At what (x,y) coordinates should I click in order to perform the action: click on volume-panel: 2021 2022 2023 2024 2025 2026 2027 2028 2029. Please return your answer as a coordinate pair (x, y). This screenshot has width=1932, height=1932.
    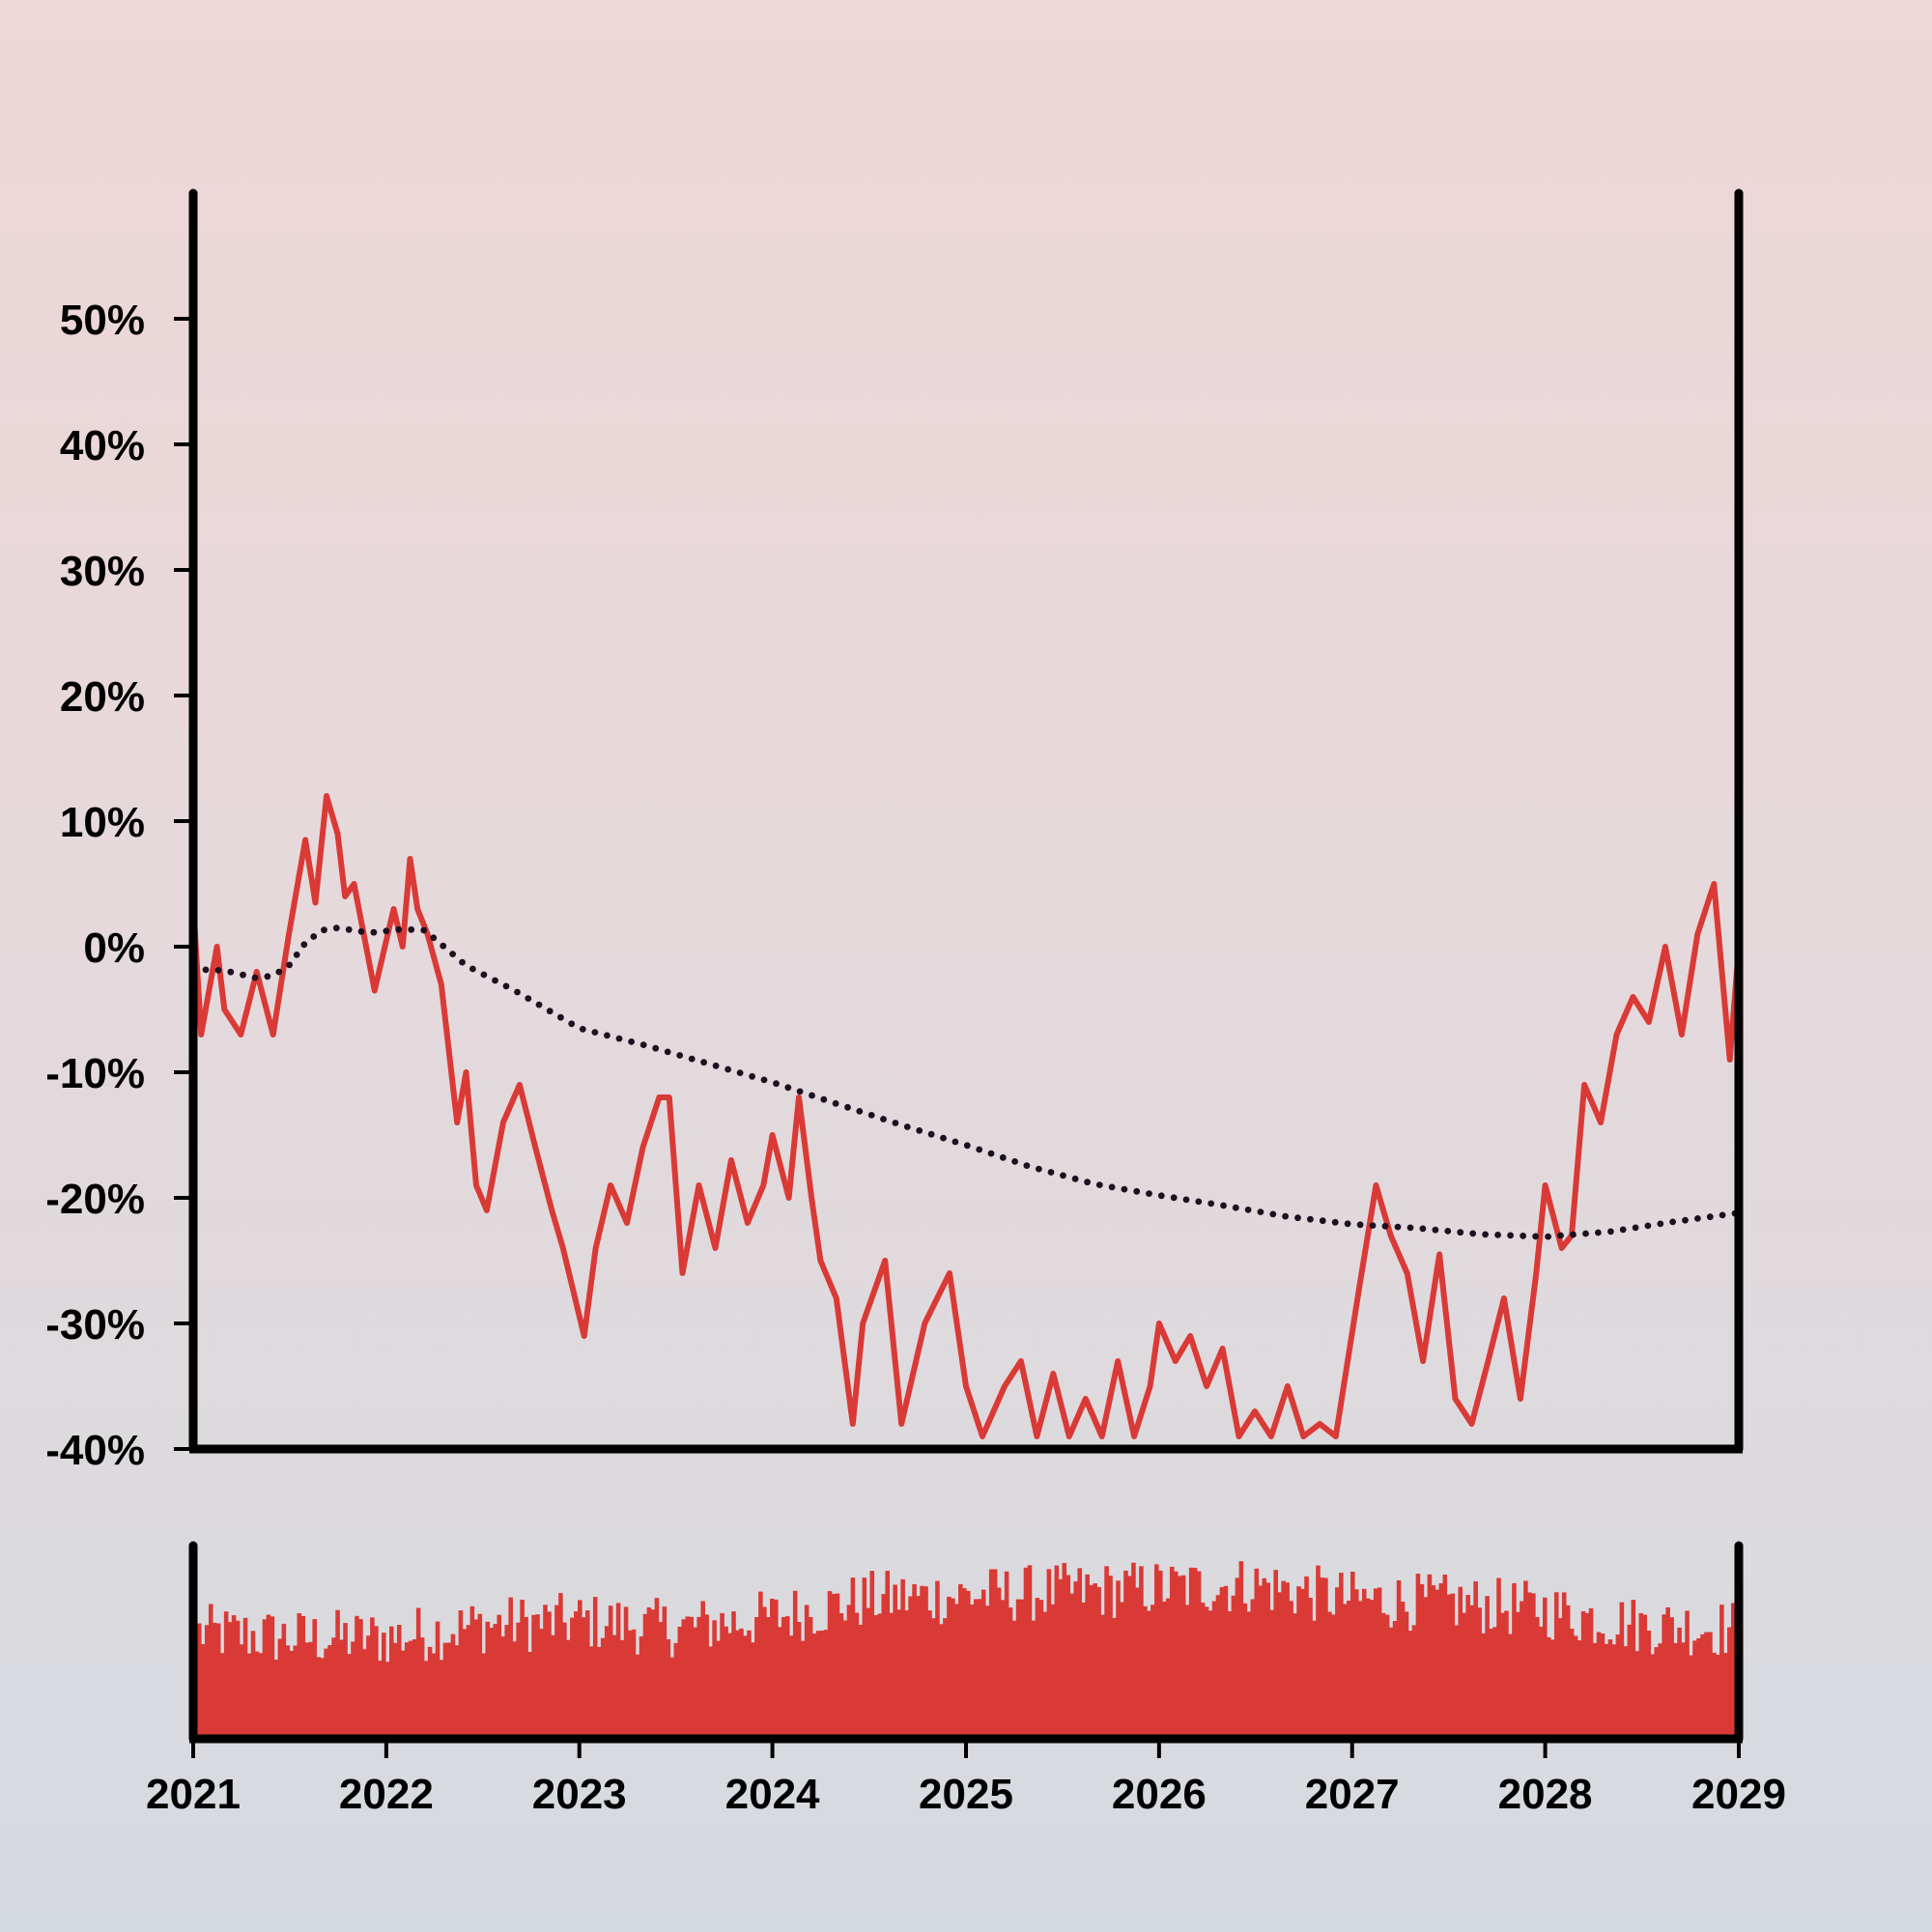
    Looking at the image, I should click on (966, 1679).